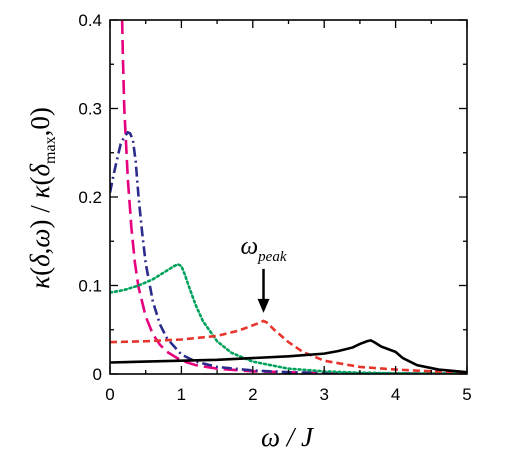  Describe the element at coordinates (395, 394) in the screenshot. I see `x-tick-label: 4` at that location.